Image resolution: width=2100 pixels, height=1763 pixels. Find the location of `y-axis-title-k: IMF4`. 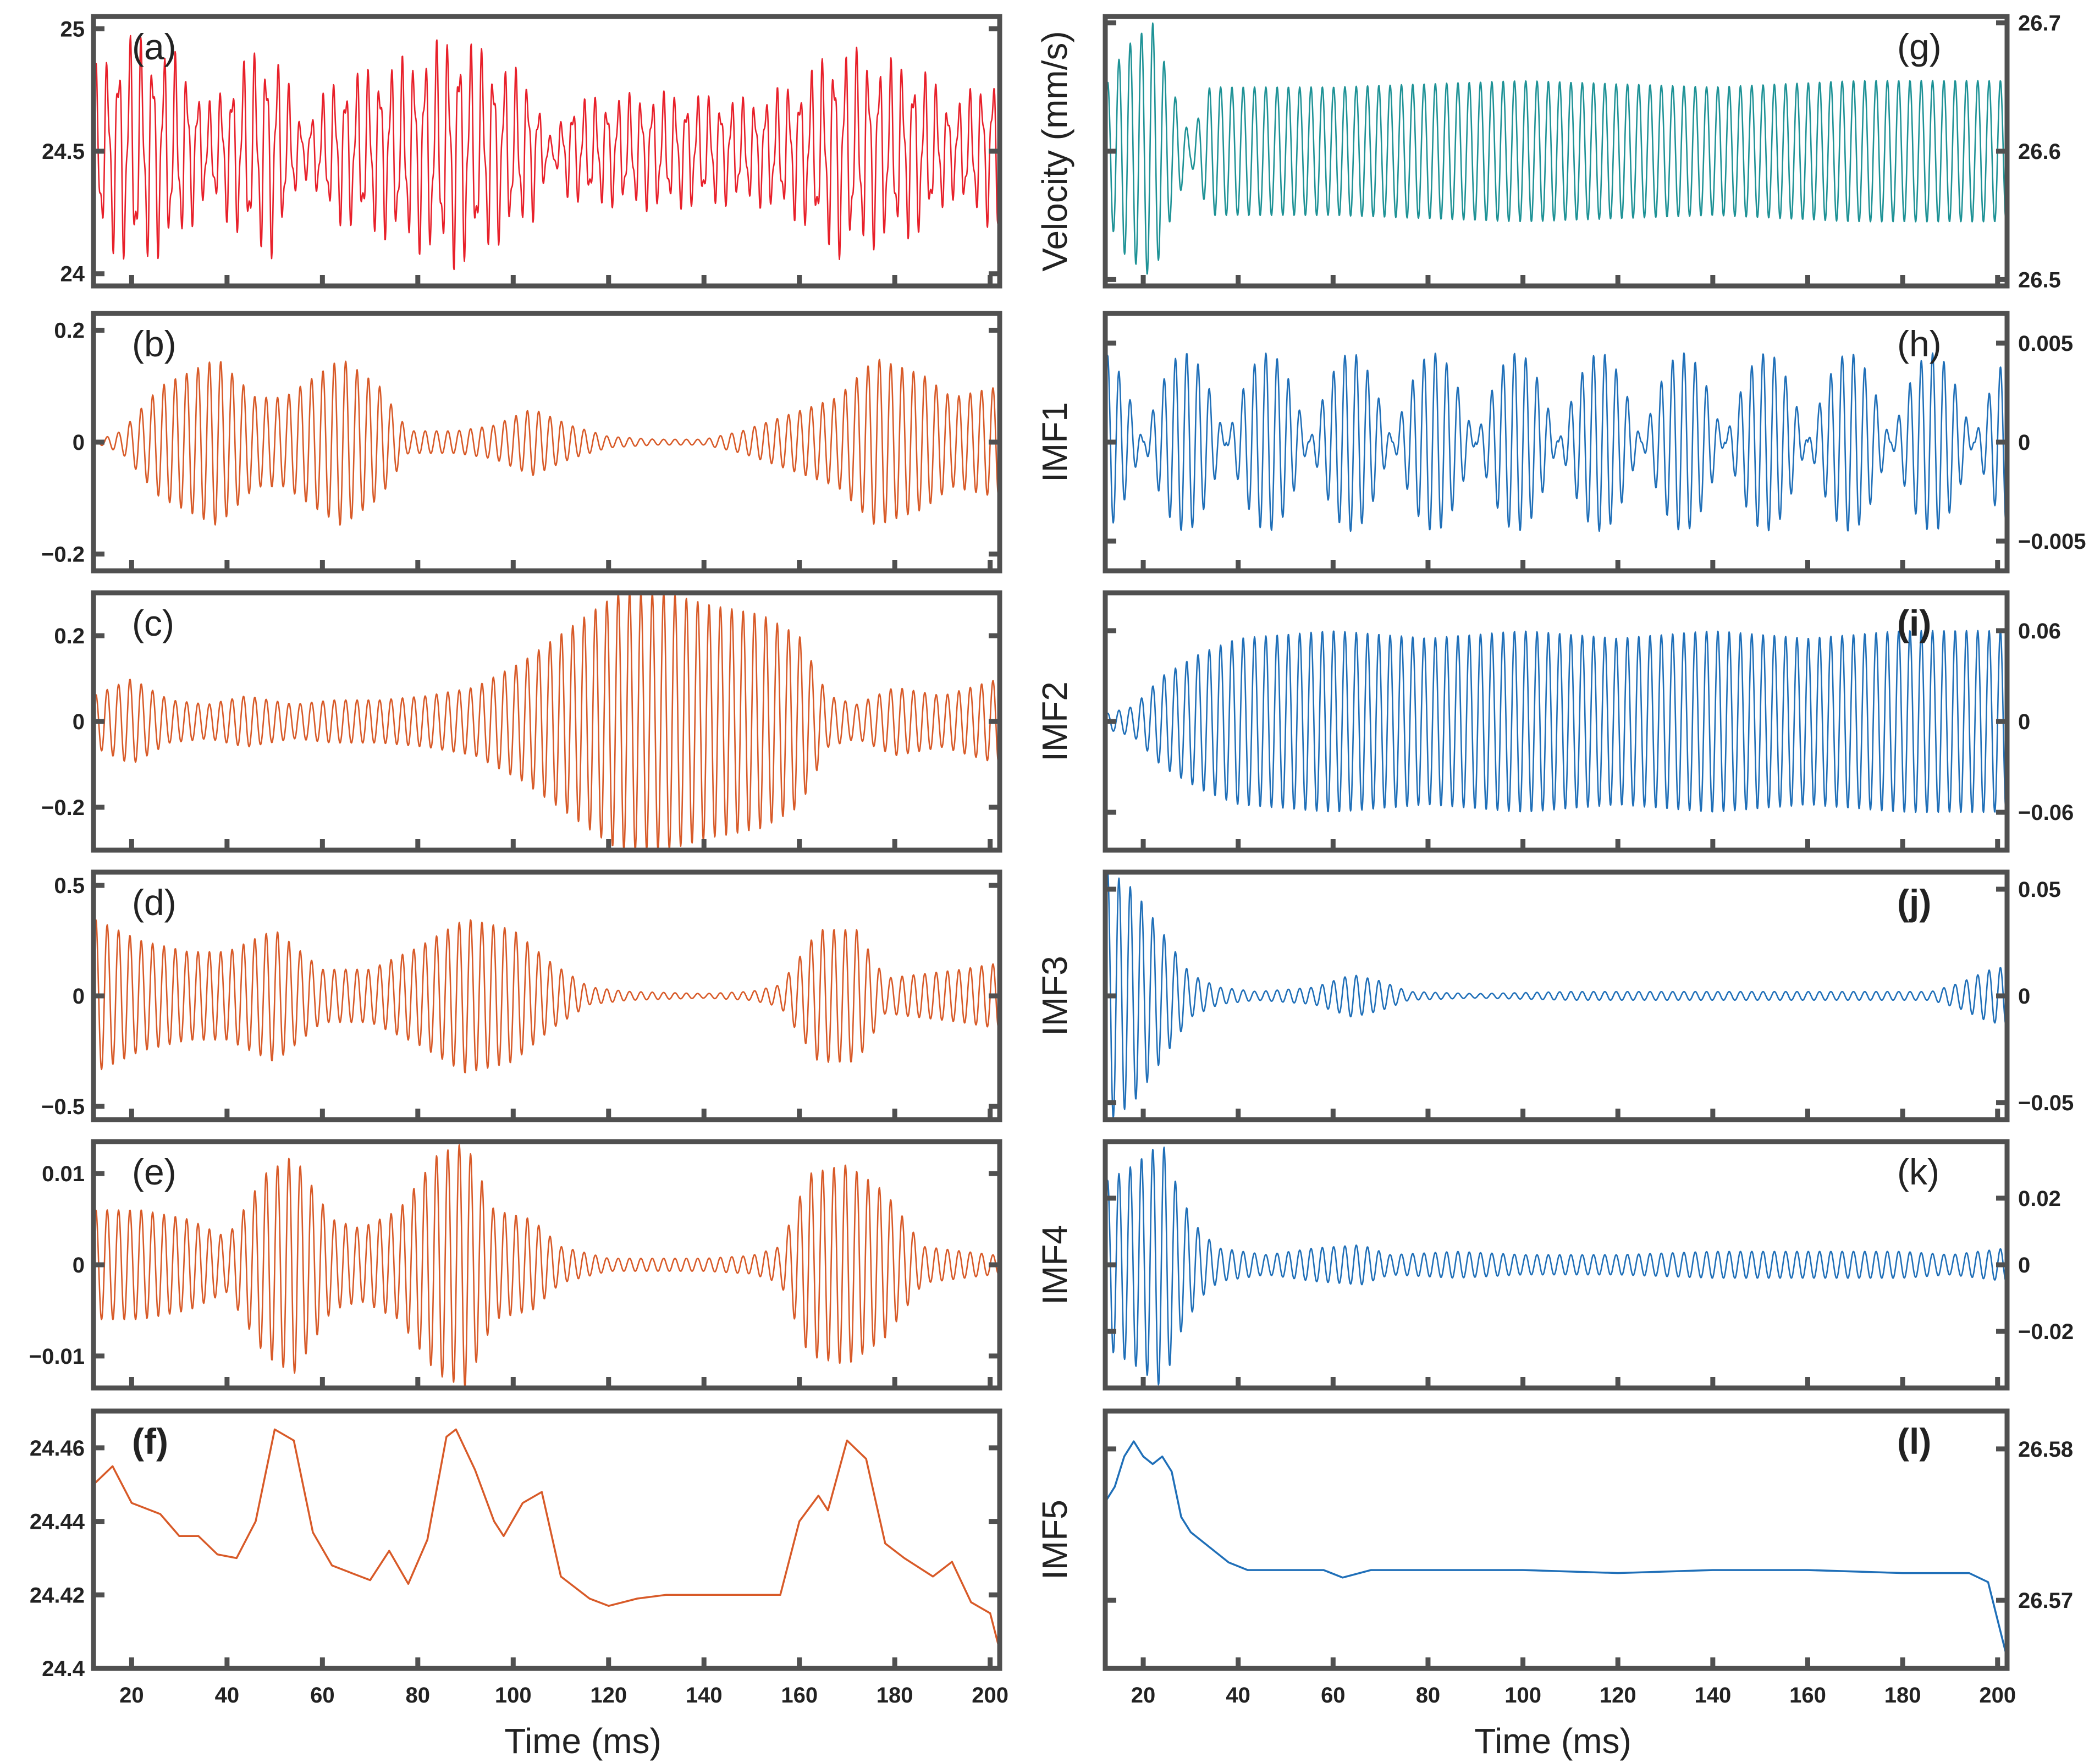

y-axis-title-k: IMF4 is located at coordinates (1054, 1265).